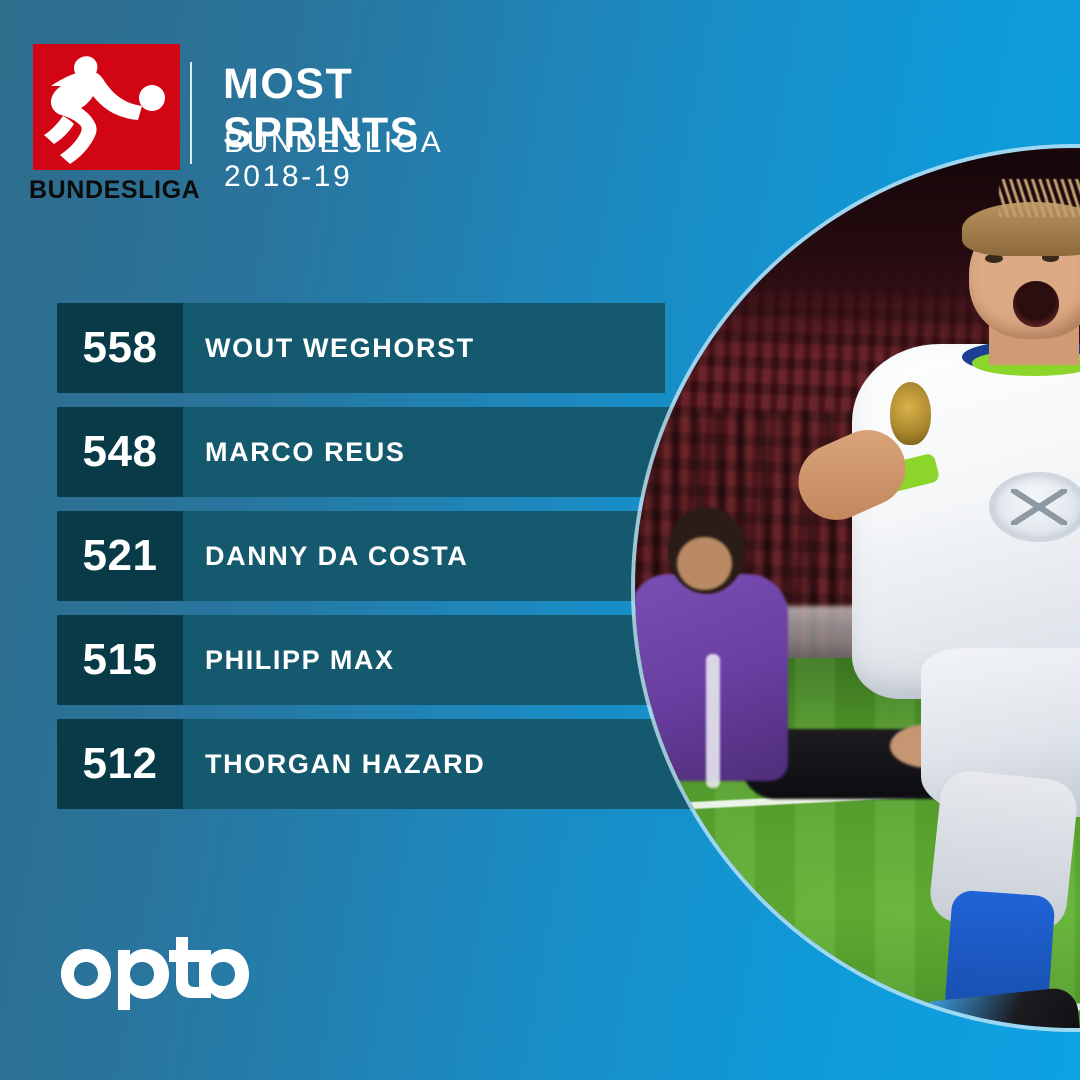 Image resolution: width=1080 pixels, height=1080 pixels. I want to click on player-eye-right, so click(1050, 257).